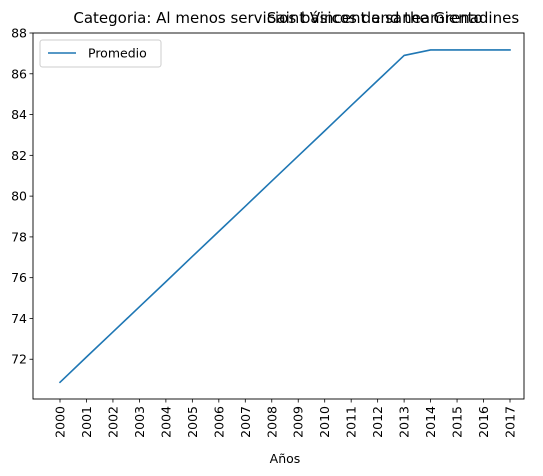 The width and height of the screenshot is (543, 476). What do you see at coordinates (192, 422) in the screenshot?
I see `x-tick-label: 2005` at bounding box center [192, 422].